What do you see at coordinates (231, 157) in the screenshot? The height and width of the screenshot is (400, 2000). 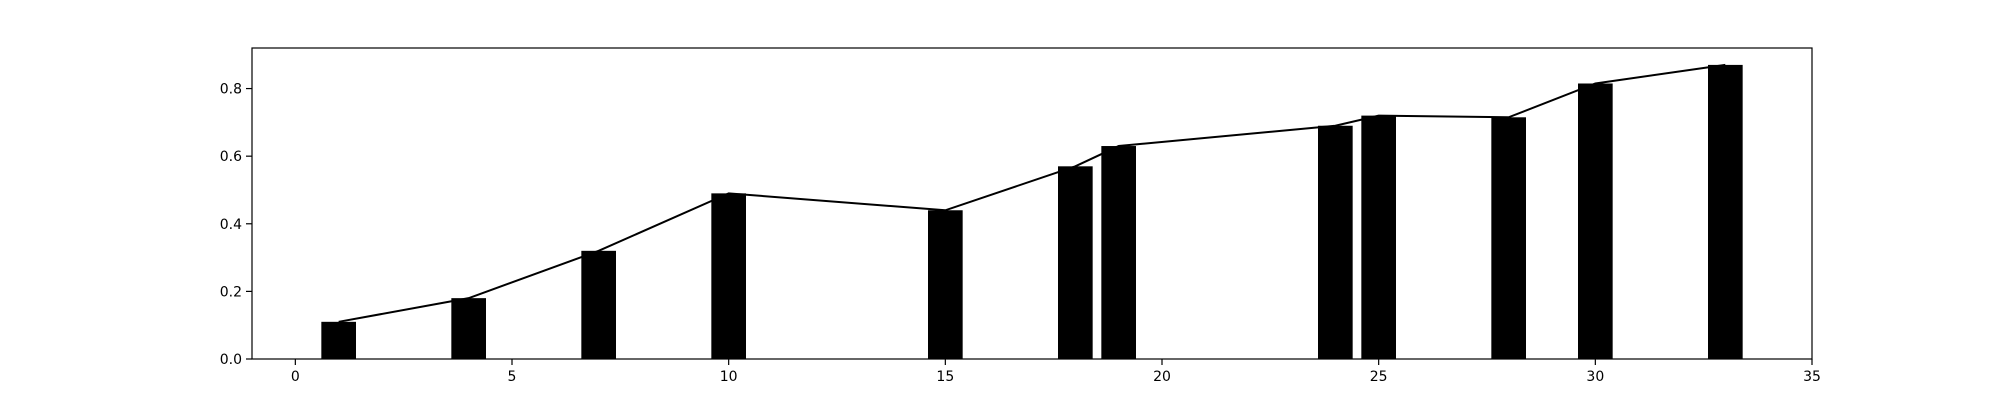 I see `y-tick-label: 0.6` at bounding box center [231, 157].